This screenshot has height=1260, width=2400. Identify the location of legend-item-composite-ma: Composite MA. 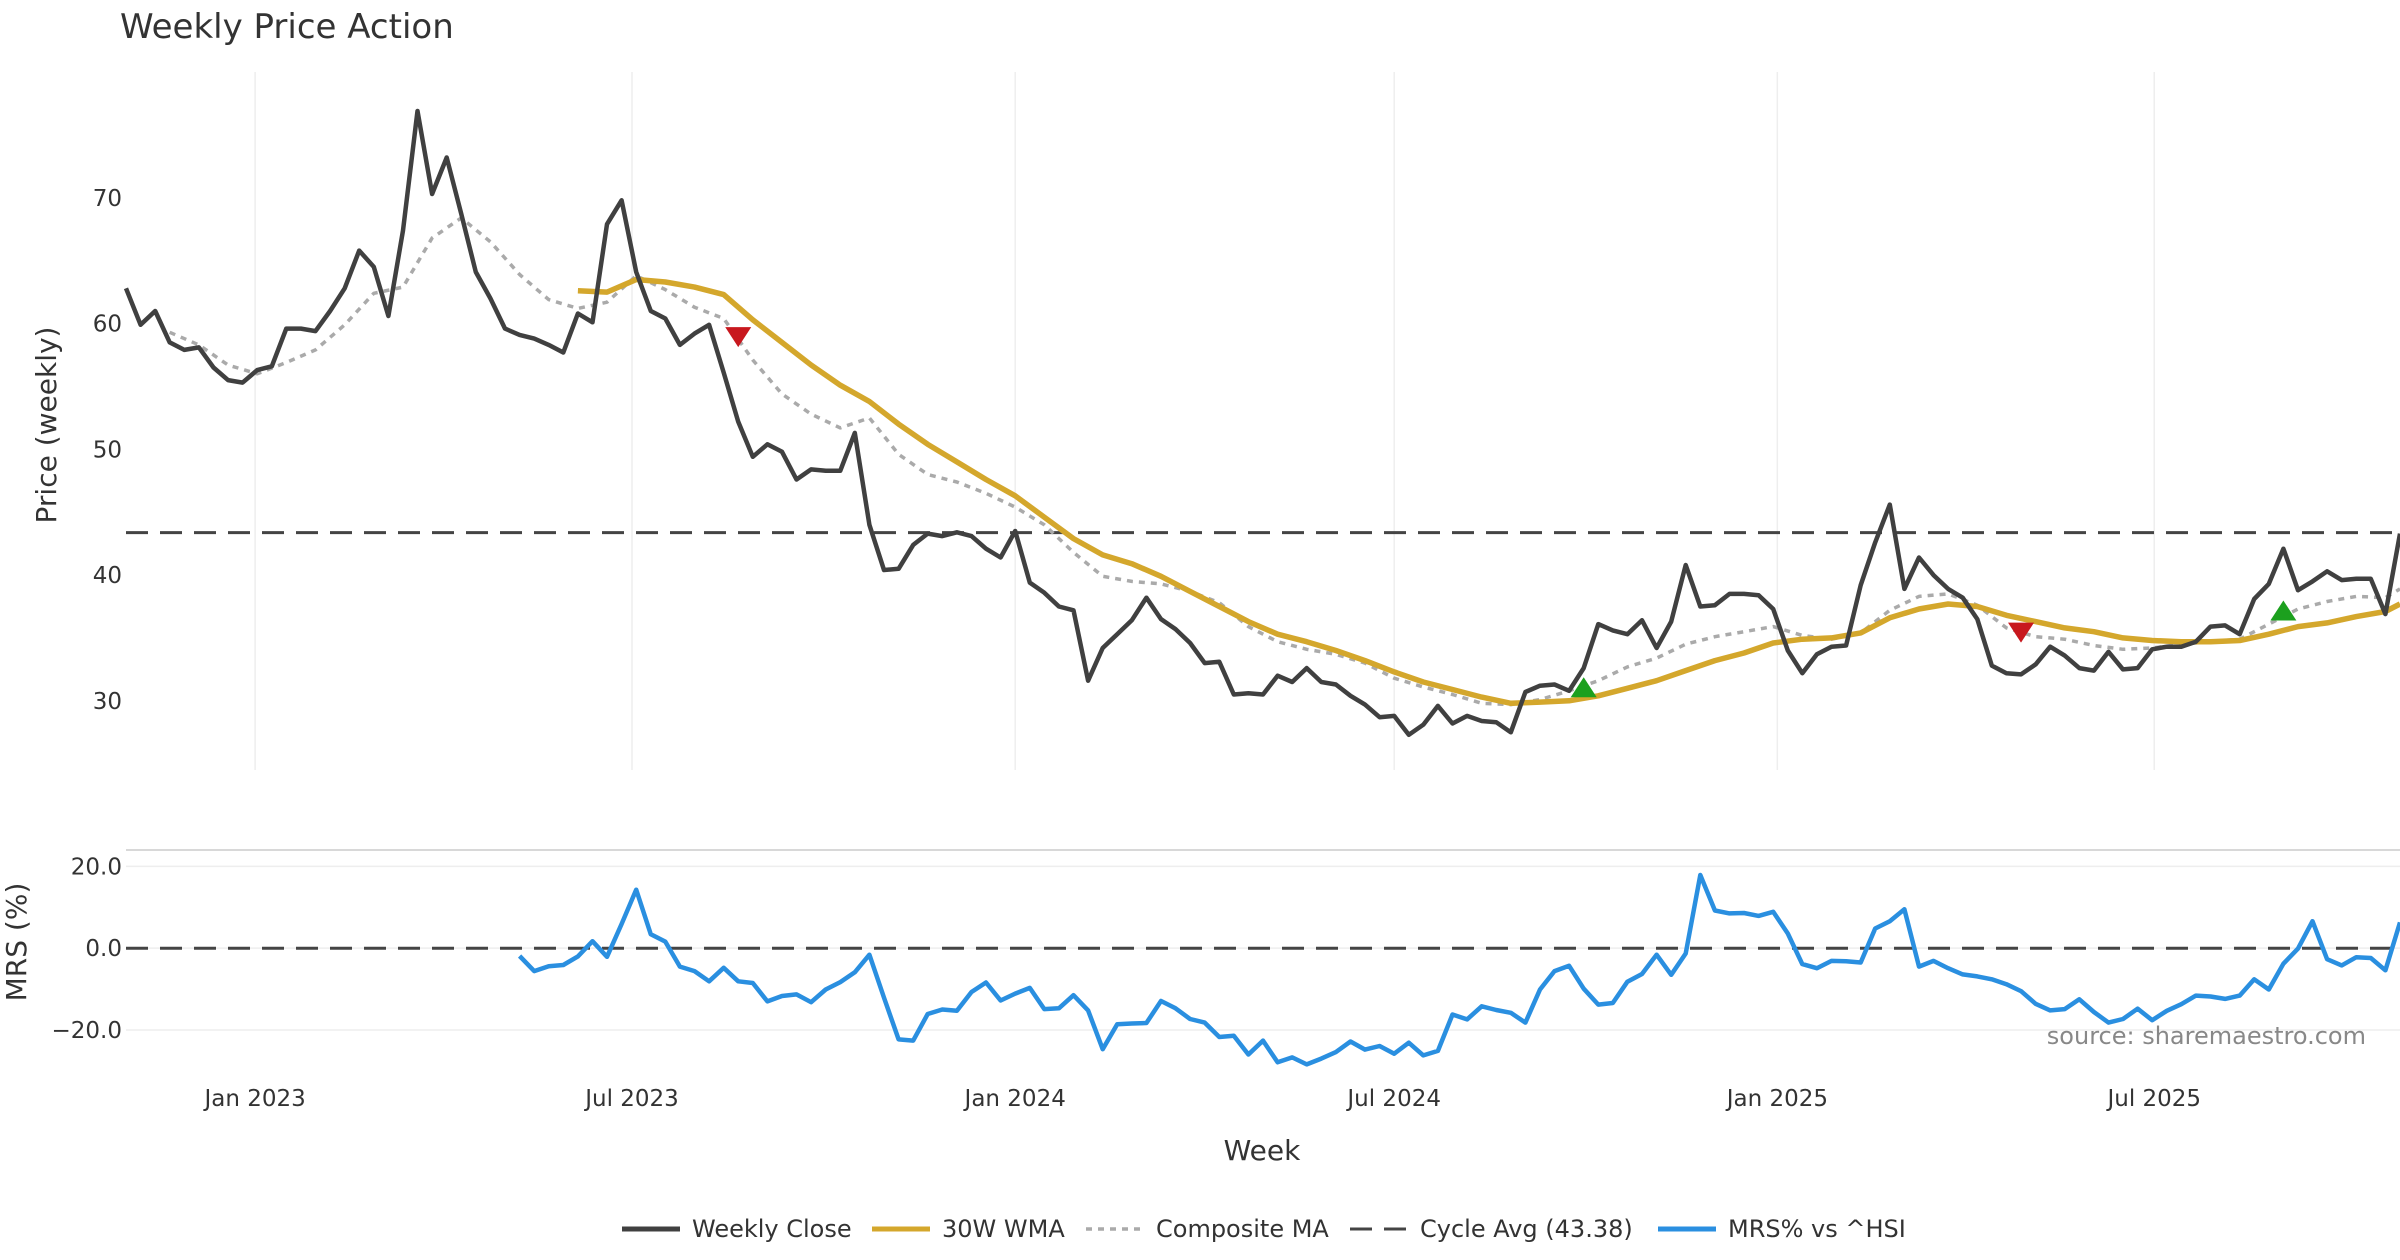
(1207, 1229).